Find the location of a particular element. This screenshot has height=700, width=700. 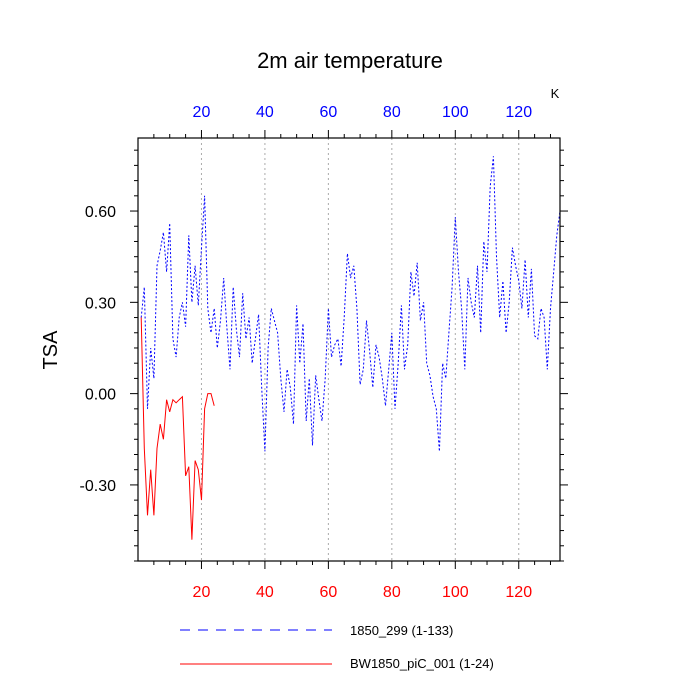

y-tick-label: -0.30 is located at coordinates (98, 486).